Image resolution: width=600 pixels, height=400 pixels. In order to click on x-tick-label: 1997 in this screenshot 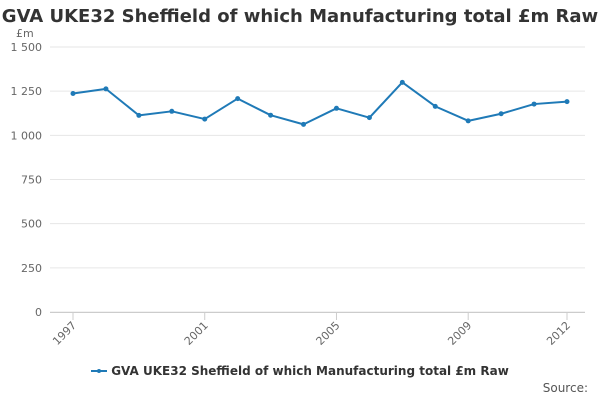, I will do `click(64, 333)`.